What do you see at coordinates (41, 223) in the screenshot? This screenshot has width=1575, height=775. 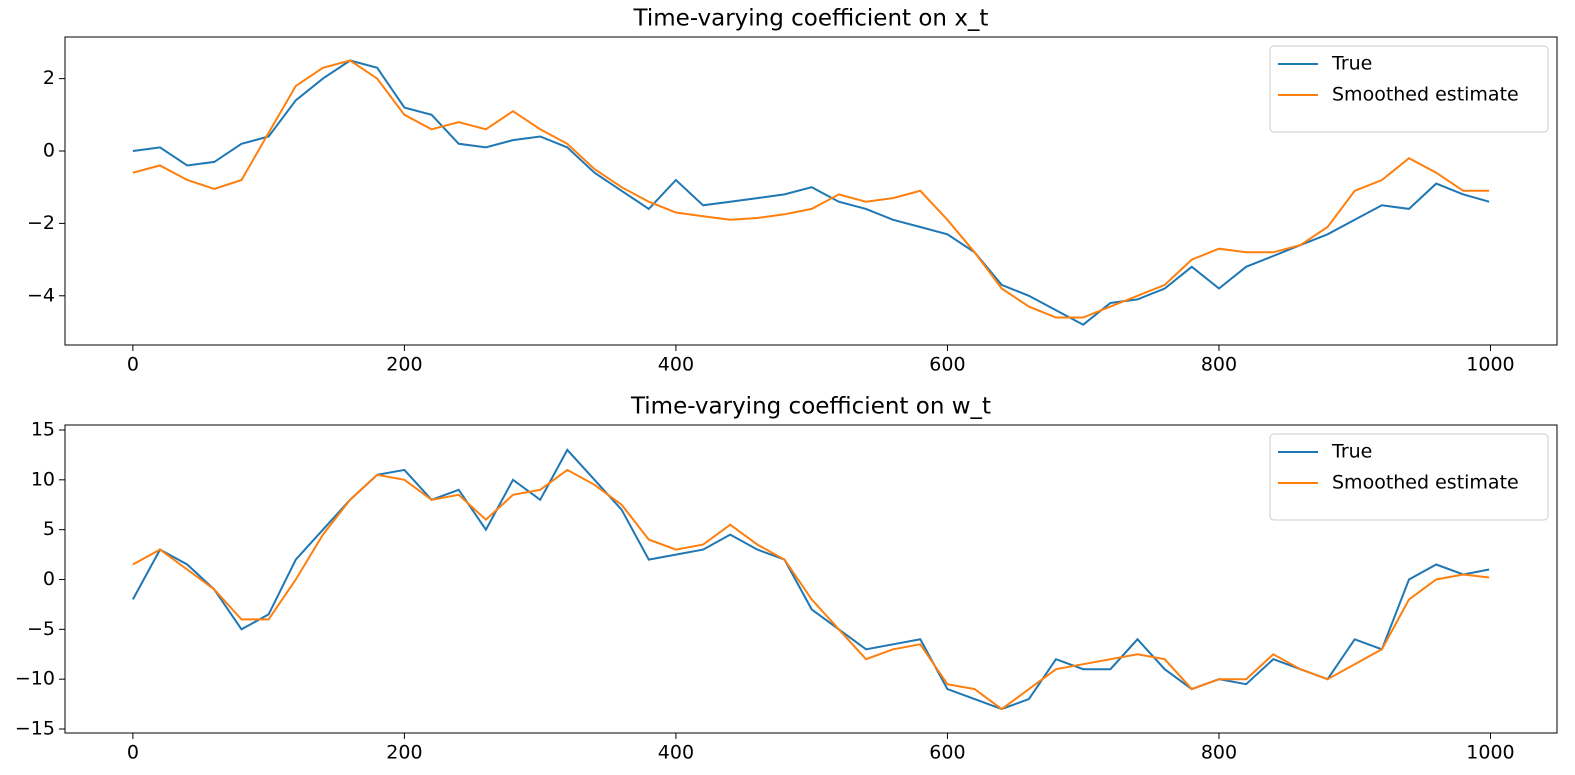 I see `y-tick-label: −2` at bounding box center [41, 223].